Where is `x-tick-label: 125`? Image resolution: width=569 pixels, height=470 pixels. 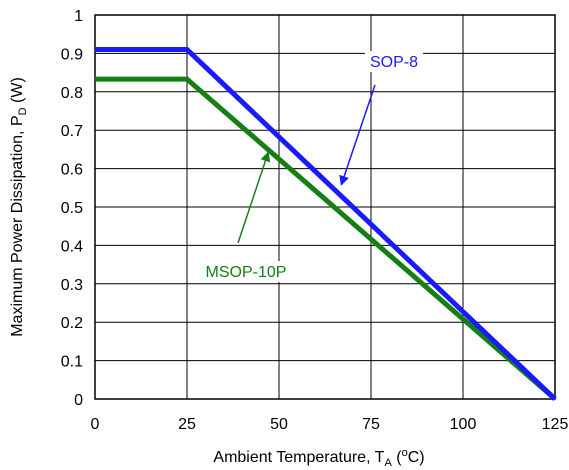 x-tick-label: 125 is located at coordinates (555, 424).